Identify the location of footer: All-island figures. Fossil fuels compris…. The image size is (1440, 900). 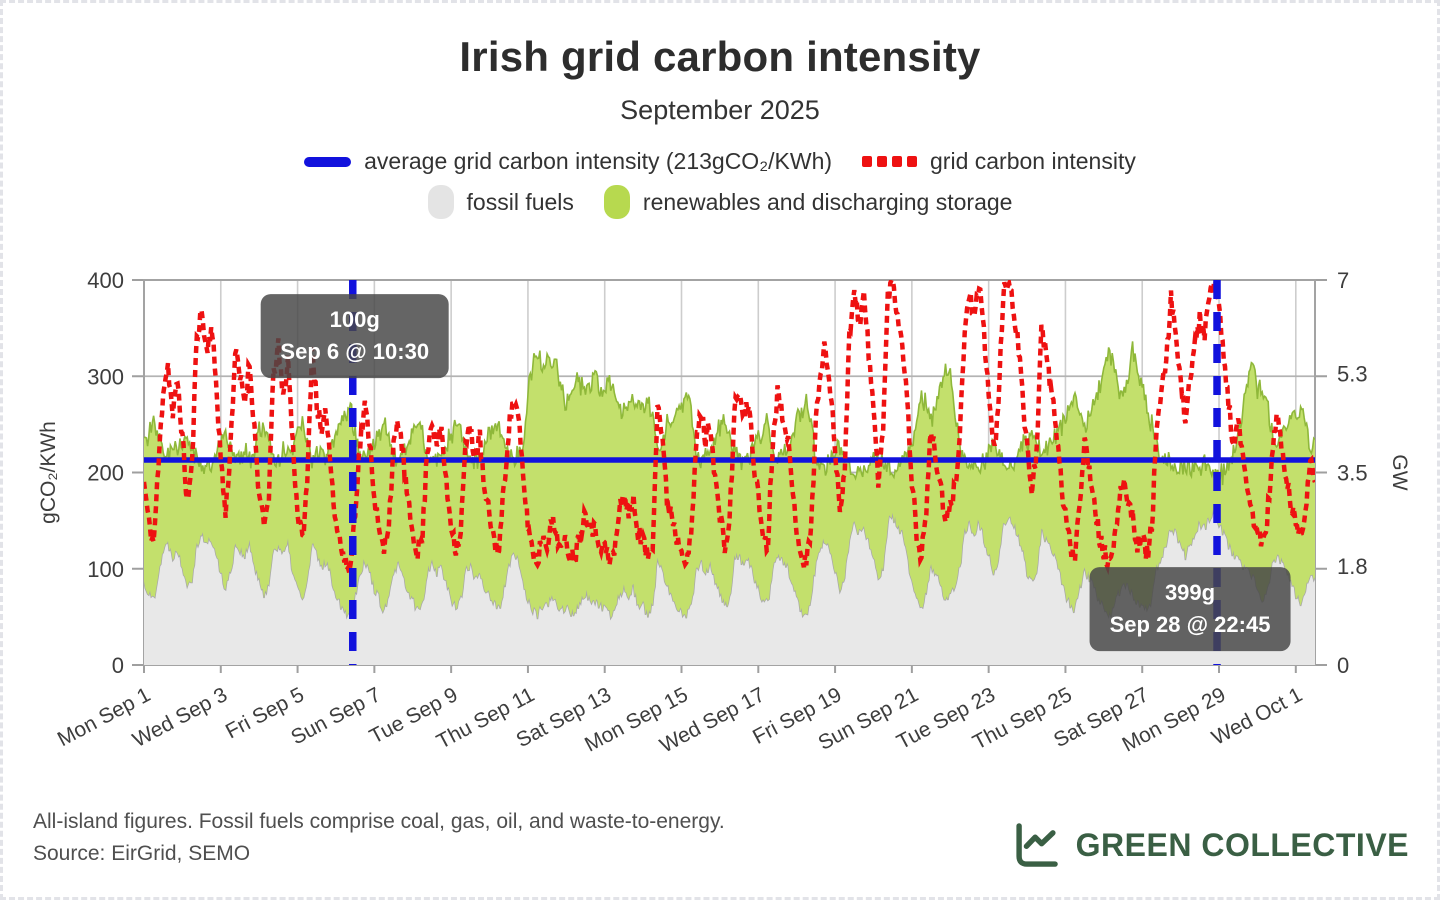
(721, 838).